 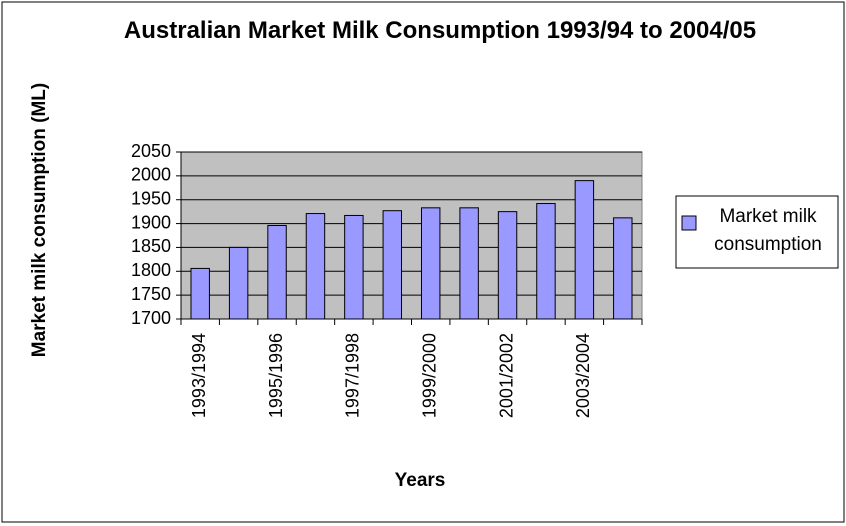 I want to click on x-tick-label: 1993/1994, so click(x=199, y=375).